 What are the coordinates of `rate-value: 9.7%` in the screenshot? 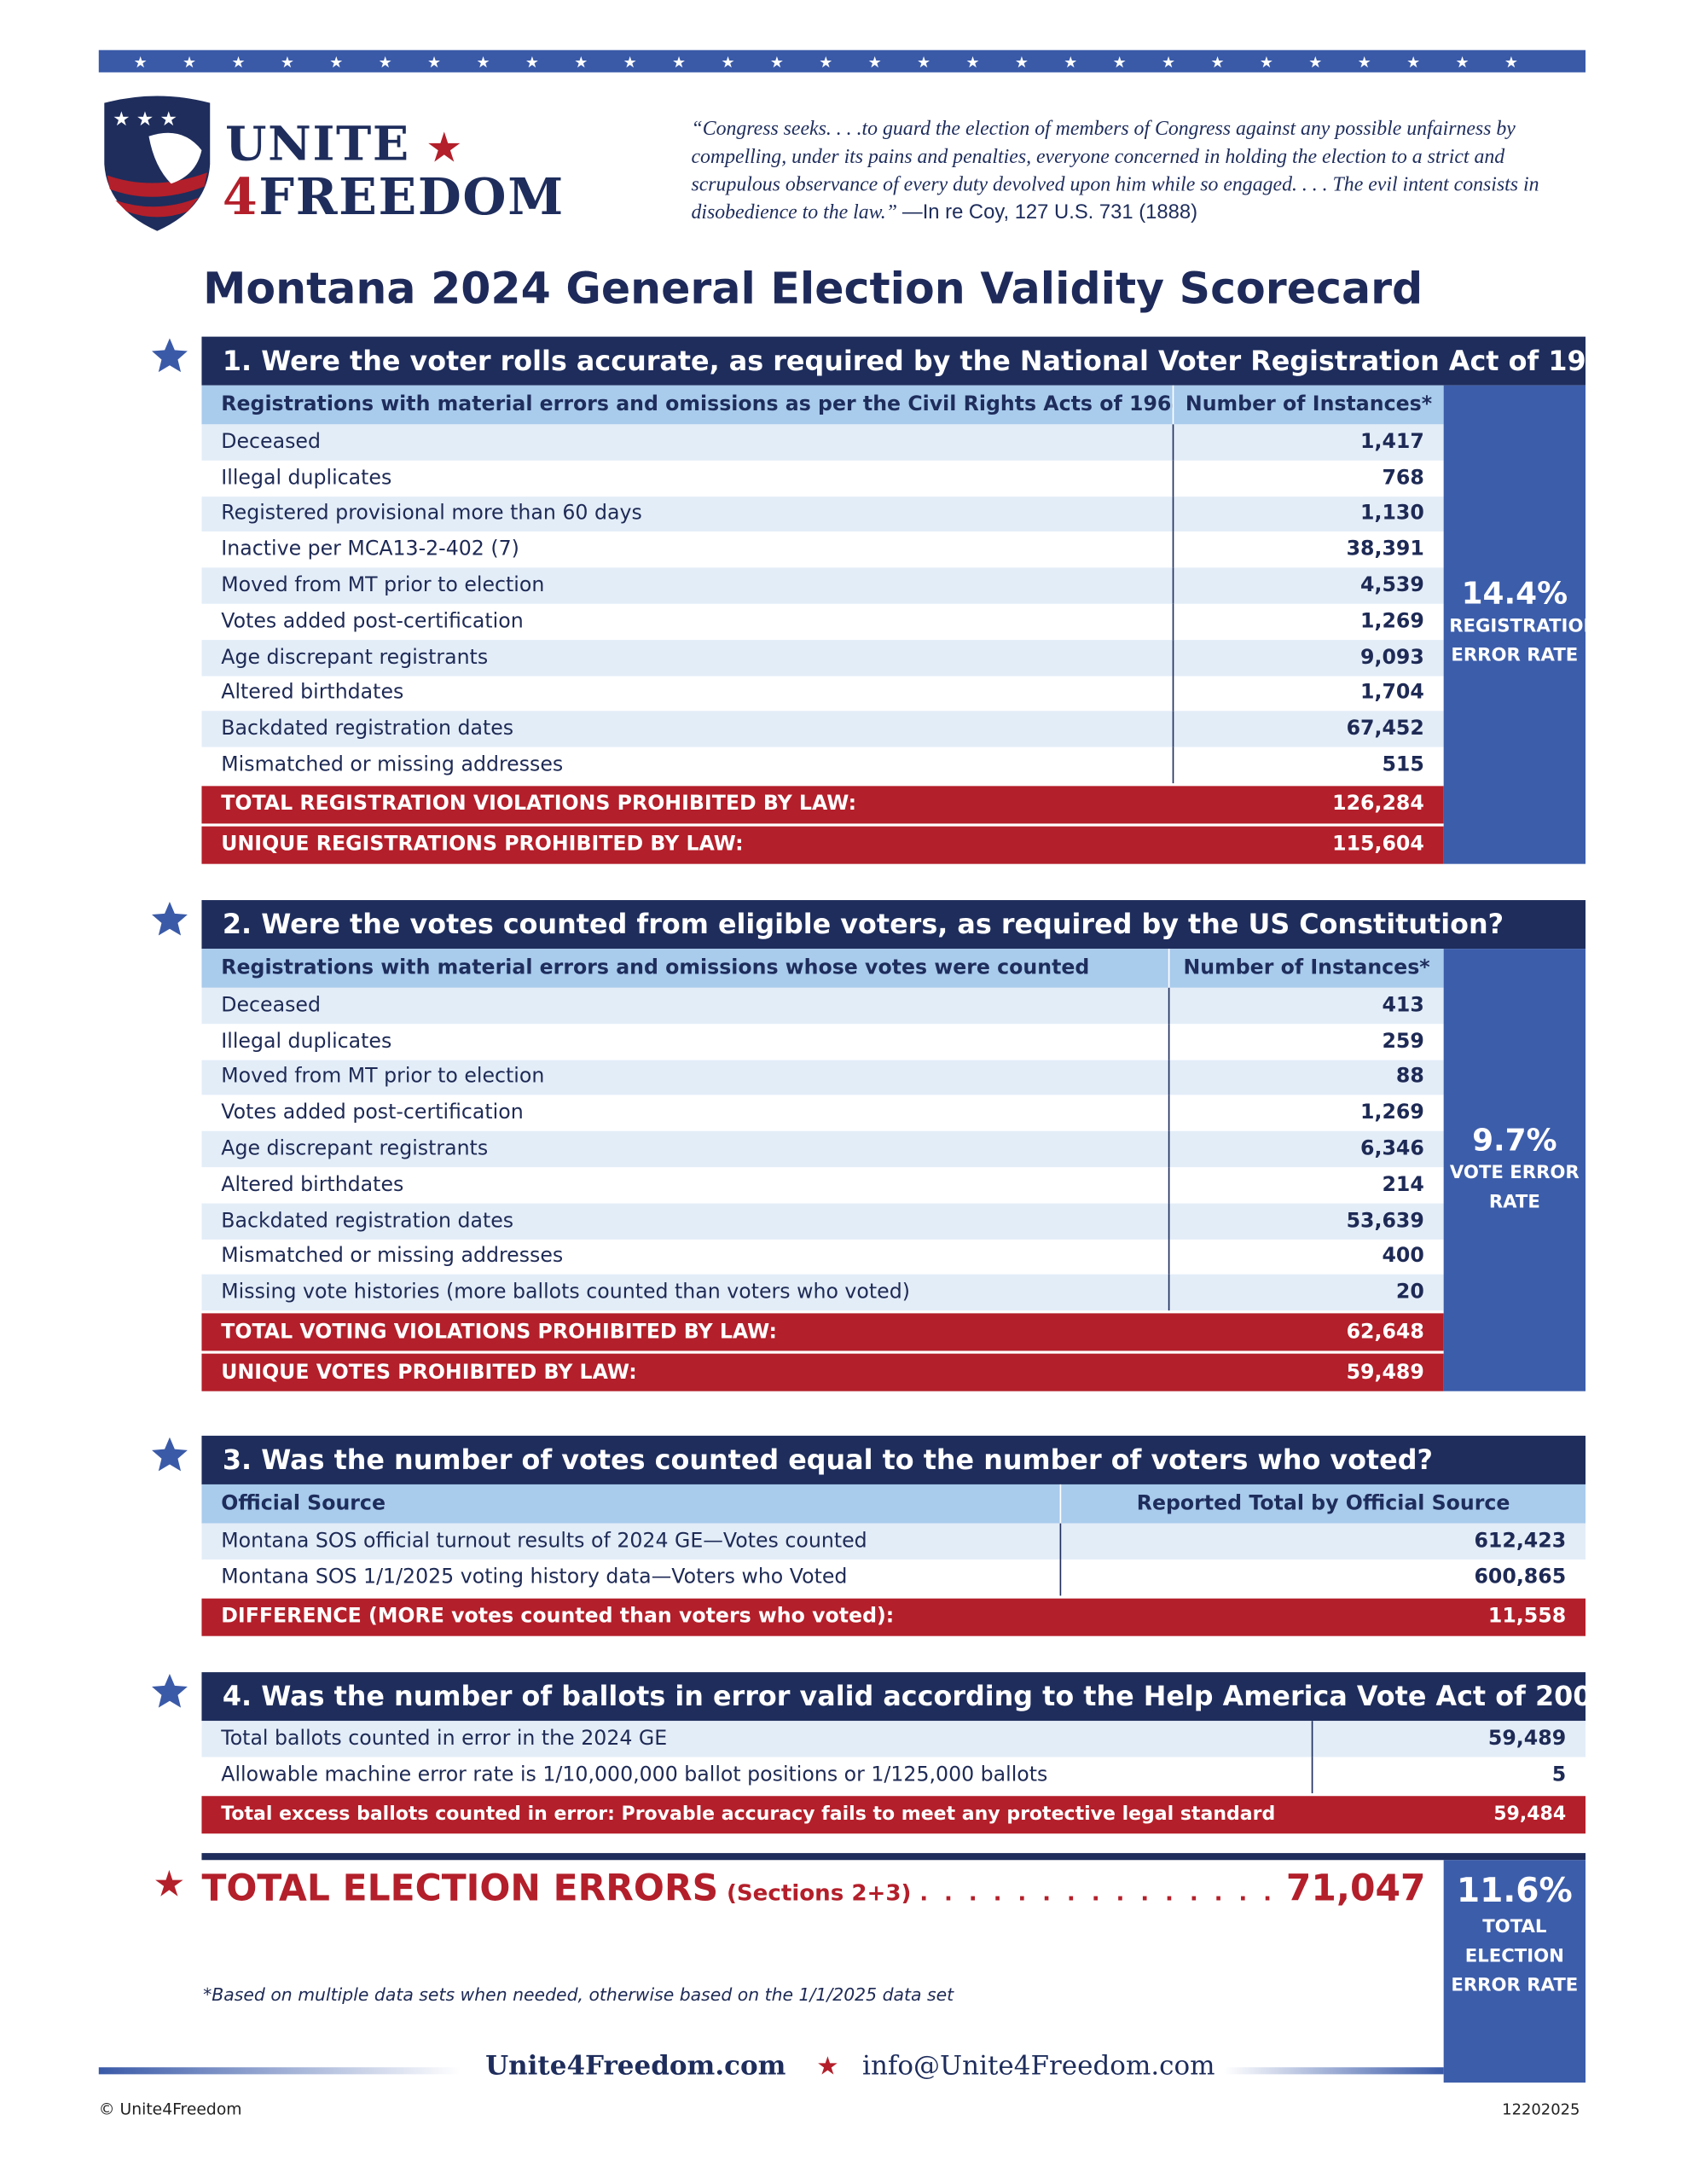 It's located at (1515, 1141).